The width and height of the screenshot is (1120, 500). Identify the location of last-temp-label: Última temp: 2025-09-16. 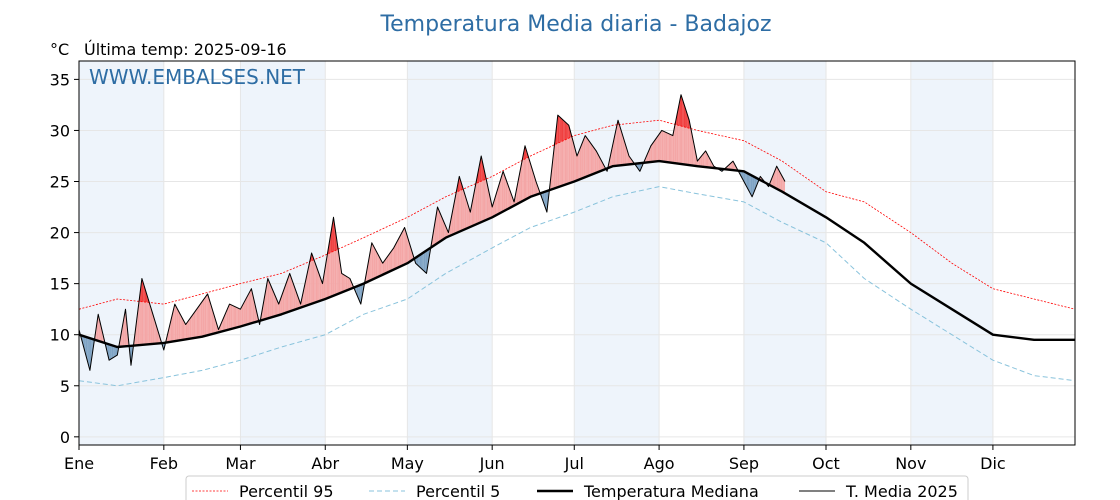
(185, 49).